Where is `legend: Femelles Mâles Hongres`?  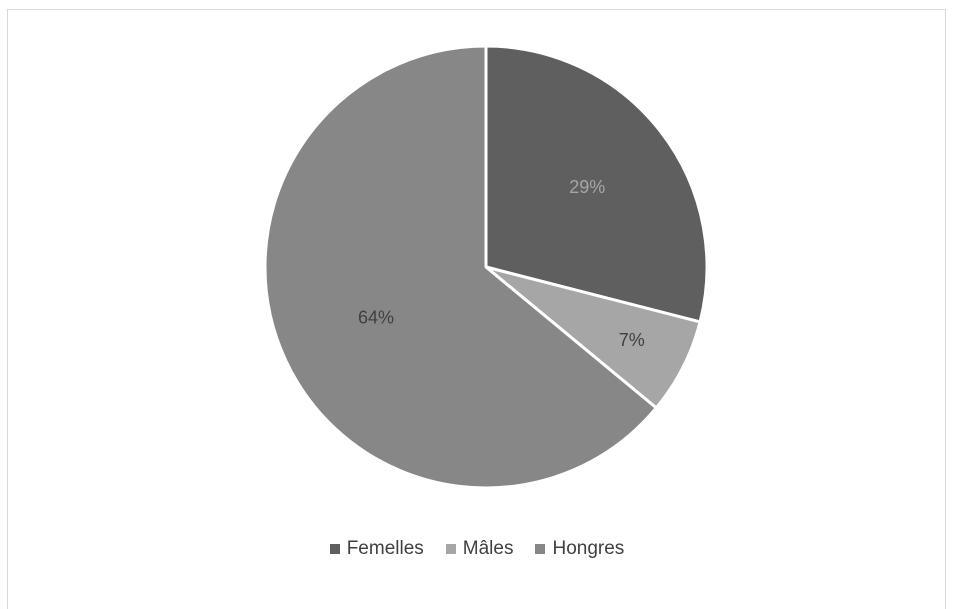
legend: Femelles Mâles Hongres is located at coordinates (477, 549).